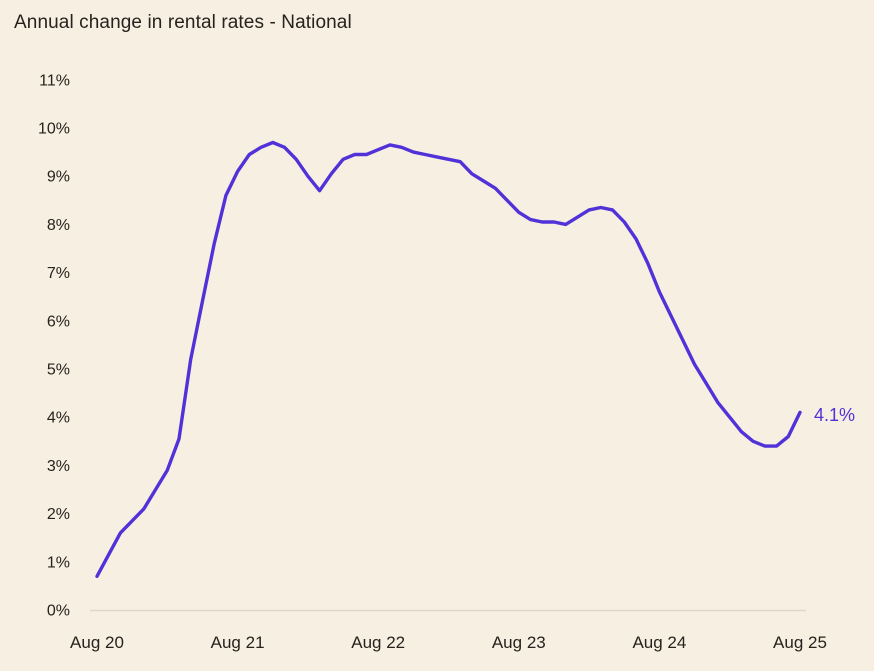 The height and width of the screenshot is (671, 874). What do you see at coordinates (58, 562) in the screenshot?
I see `y-axis-tick-label: 1%` at bounding box center [58, 562].